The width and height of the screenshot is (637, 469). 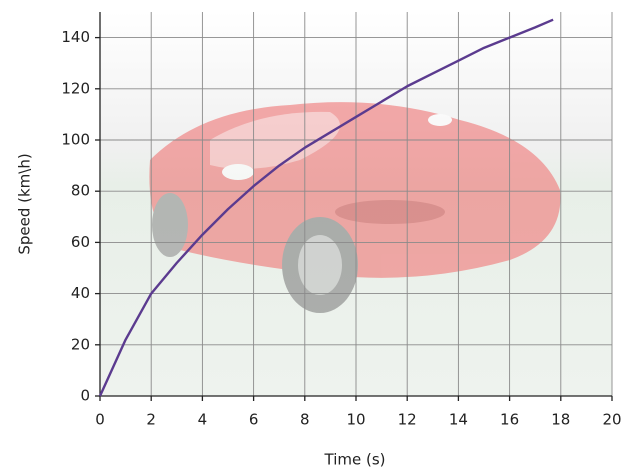 I want to click on y-tick-label: 0, so click(x=85, y=396).